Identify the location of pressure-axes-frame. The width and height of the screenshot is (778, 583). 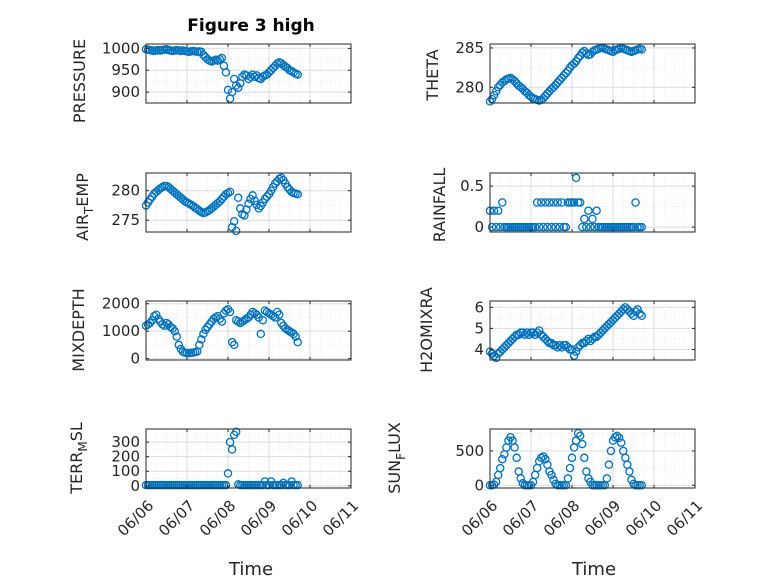
(248, 73).